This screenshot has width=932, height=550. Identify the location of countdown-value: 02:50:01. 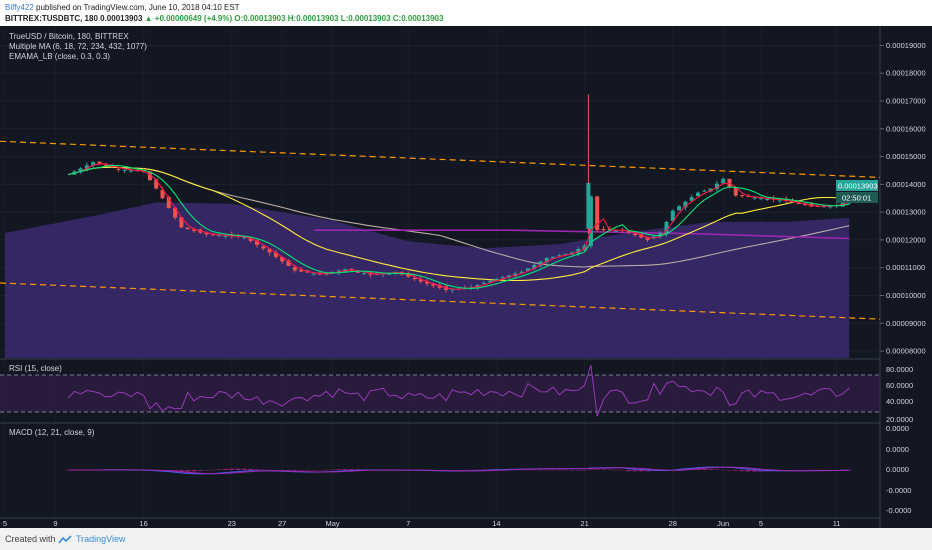
(856, 198).